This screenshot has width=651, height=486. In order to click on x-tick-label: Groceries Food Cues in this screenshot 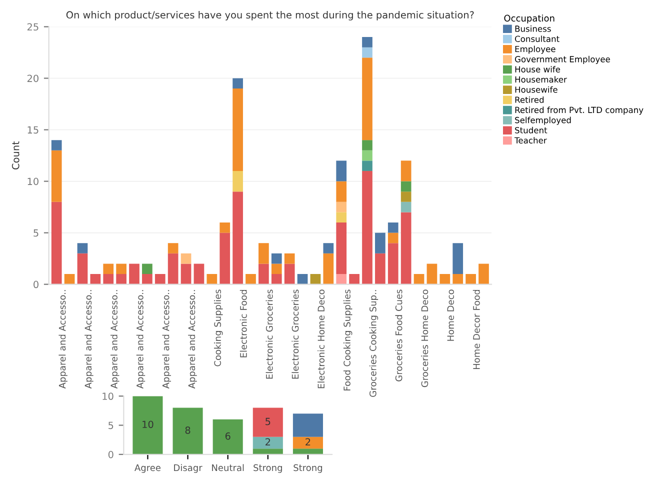, I will do `click(398, 336)`.